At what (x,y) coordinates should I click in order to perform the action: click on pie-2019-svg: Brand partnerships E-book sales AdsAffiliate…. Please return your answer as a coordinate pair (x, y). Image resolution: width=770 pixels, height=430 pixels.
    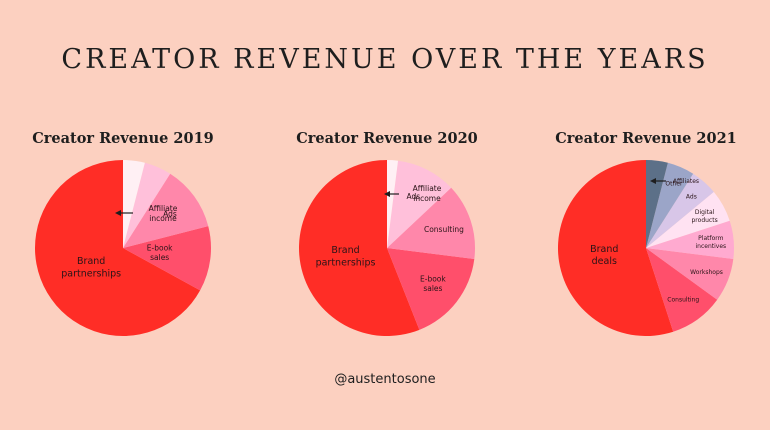
    Looking at the image, I should click on (123, 248).